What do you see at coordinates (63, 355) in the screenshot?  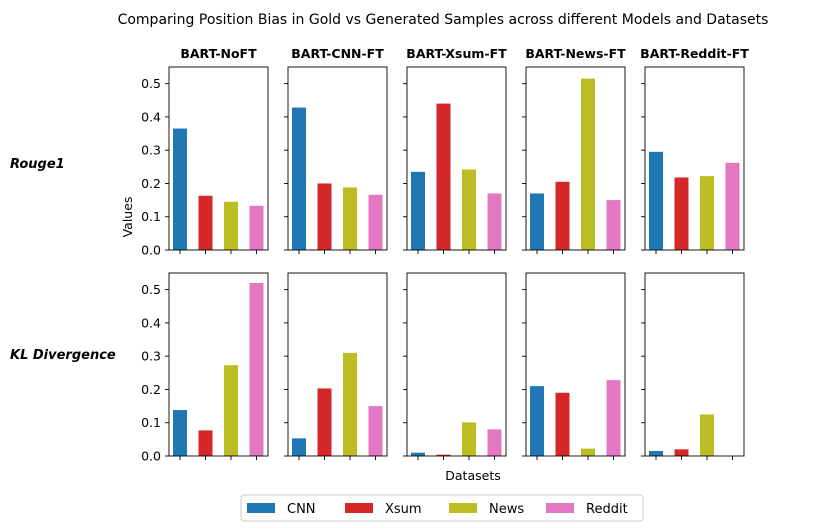 I see `row-label-kl-divergence: KL Divergence` at bounding box center [63, 355].